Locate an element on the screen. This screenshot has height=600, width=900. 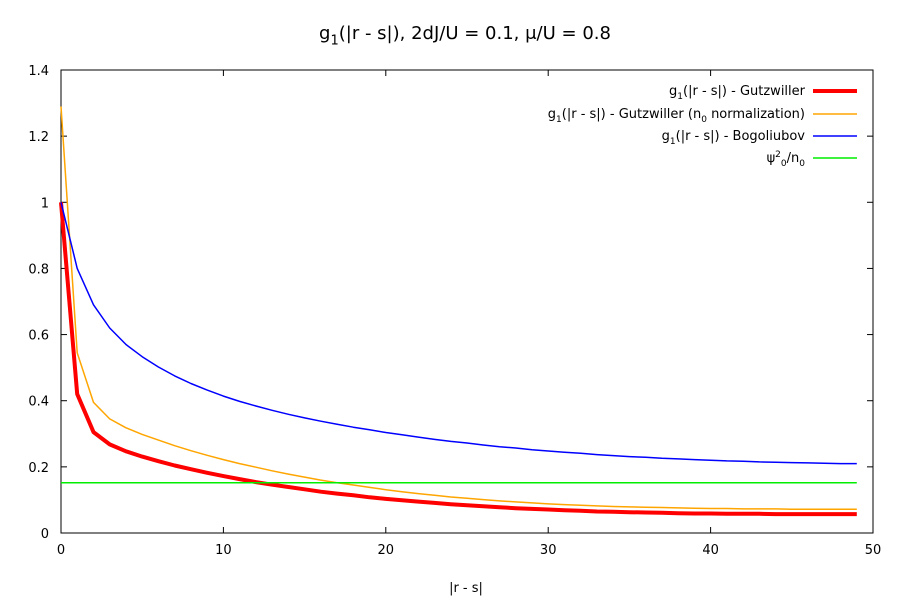
x-tick-label: 40 is located at coordinates (710, 550).